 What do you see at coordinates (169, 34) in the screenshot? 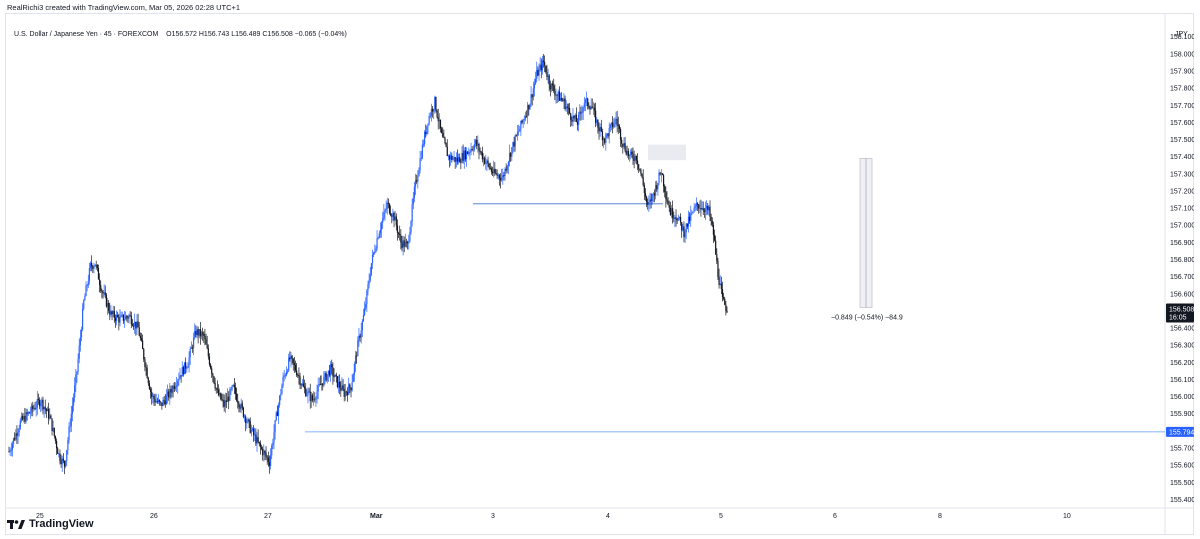
I see `open-label: O` at bounding box center [169, 34].